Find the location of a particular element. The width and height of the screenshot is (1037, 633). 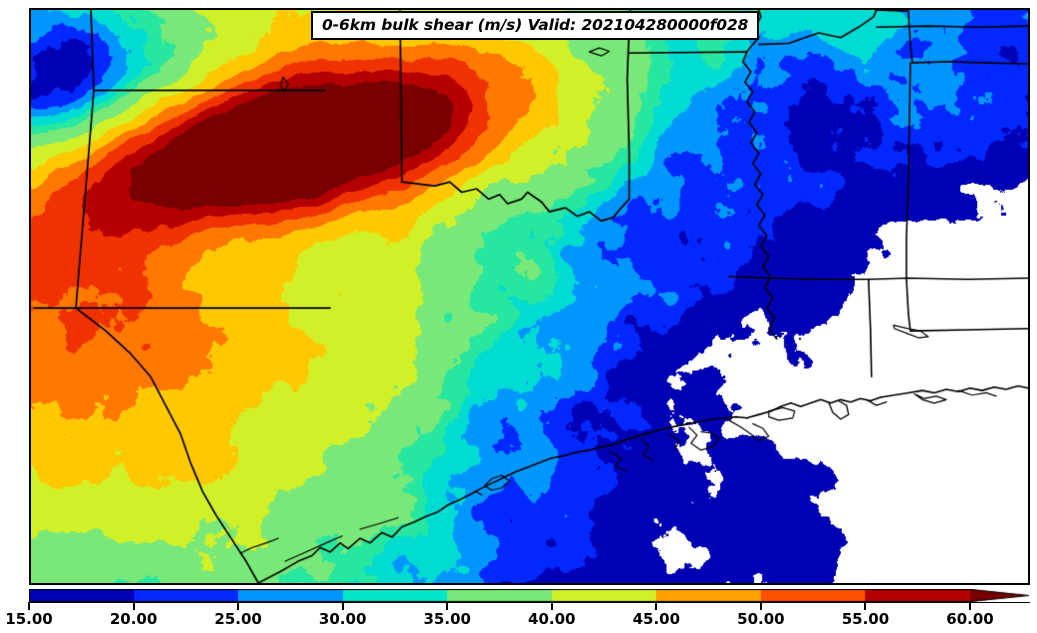

colorbar-tick-label: 20.00 is located at coordinates (133, 619).